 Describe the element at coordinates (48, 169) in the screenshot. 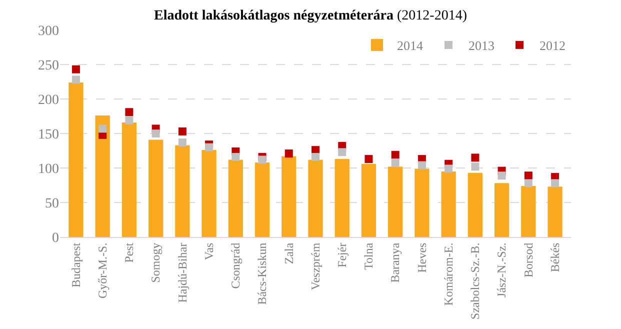

I see `y-tick-label: 100` at that location.